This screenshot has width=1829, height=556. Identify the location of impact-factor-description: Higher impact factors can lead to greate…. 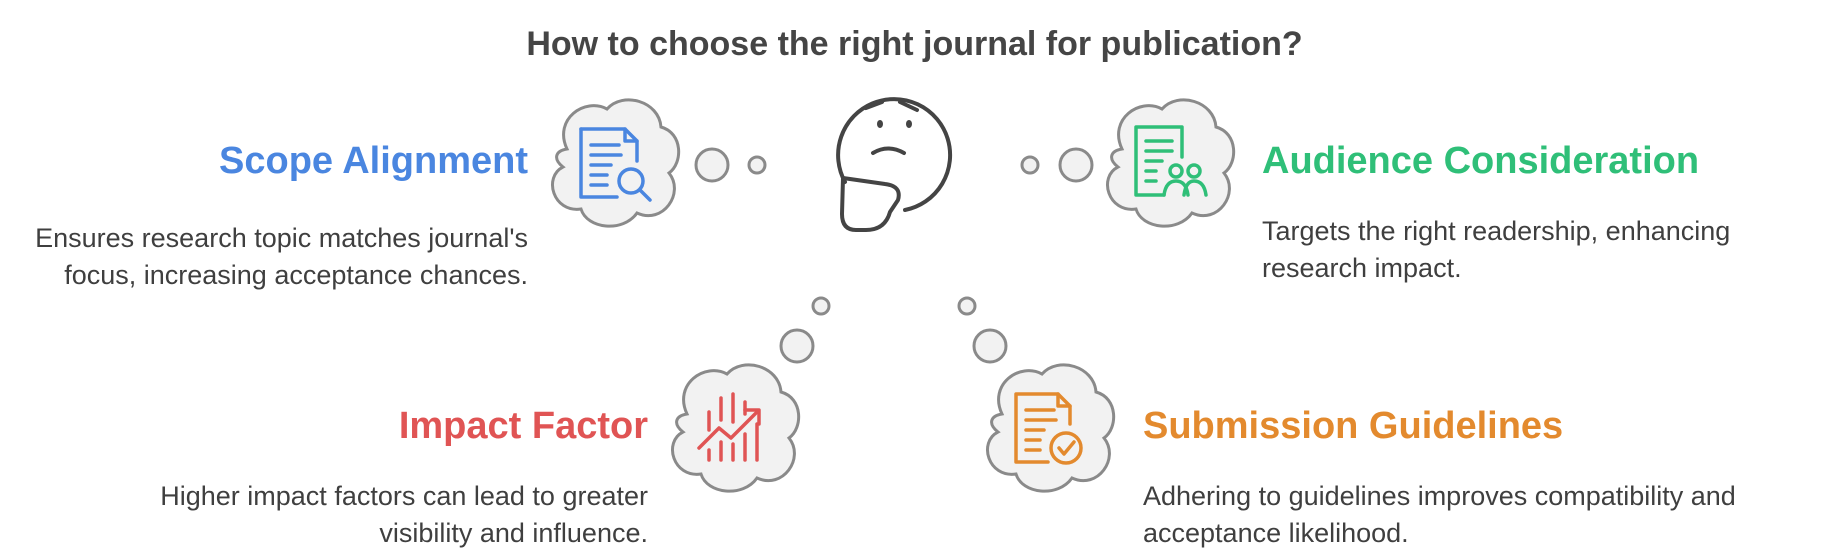
(404, 514).